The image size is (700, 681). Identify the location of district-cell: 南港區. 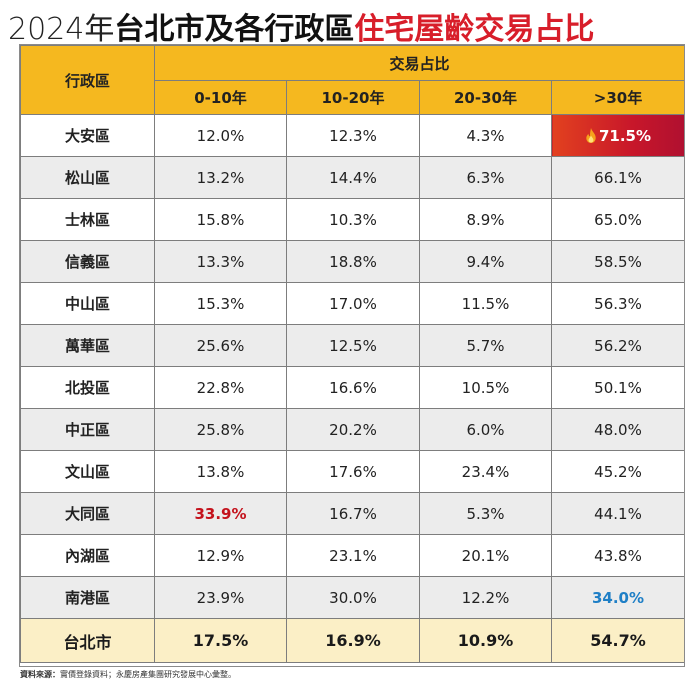
(87, 597).